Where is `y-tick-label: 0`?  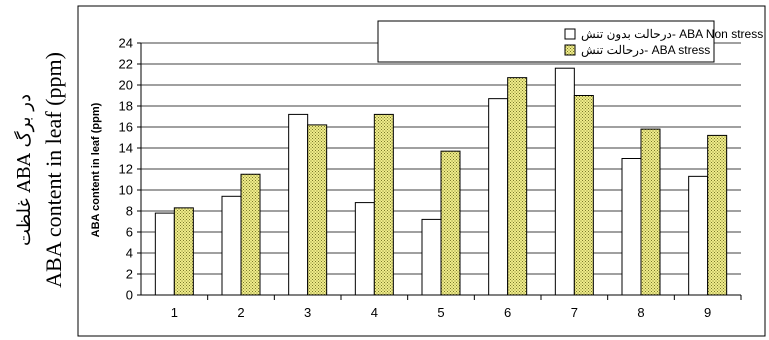 y-tick-label: 0 is located at coordinates (129, 295).